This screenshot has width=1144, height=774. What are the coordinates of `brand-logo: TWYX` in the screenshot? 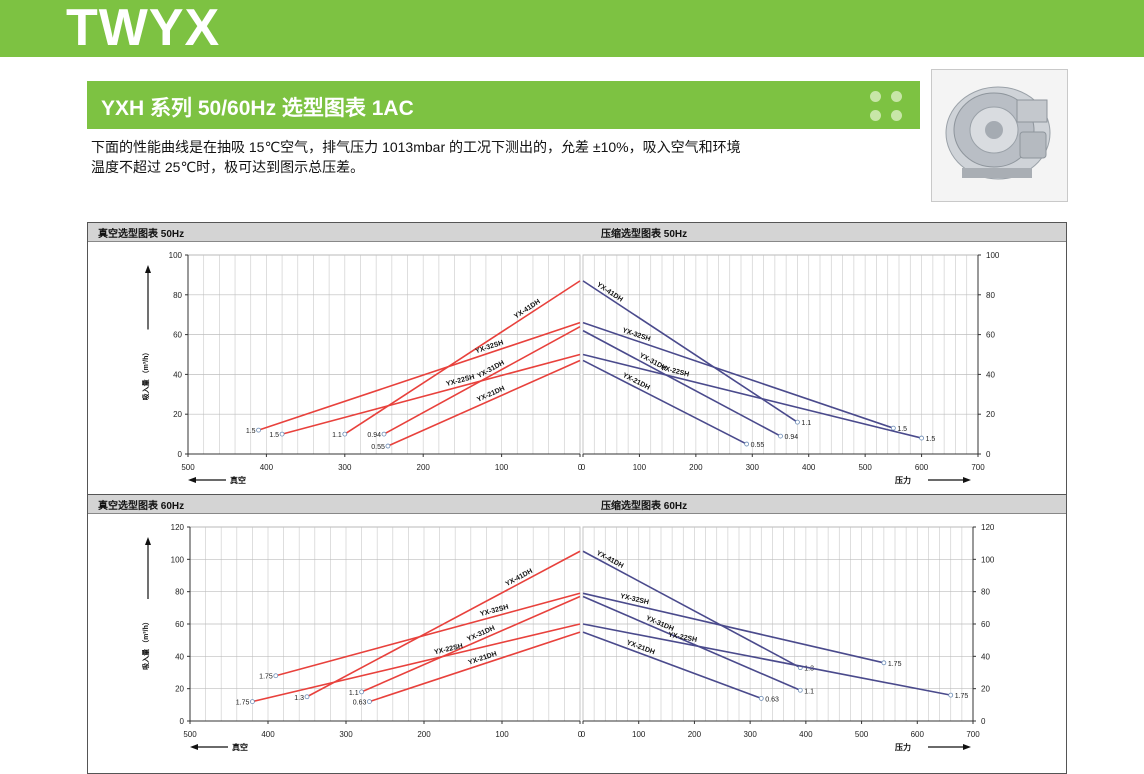 It's located at (143, 28).